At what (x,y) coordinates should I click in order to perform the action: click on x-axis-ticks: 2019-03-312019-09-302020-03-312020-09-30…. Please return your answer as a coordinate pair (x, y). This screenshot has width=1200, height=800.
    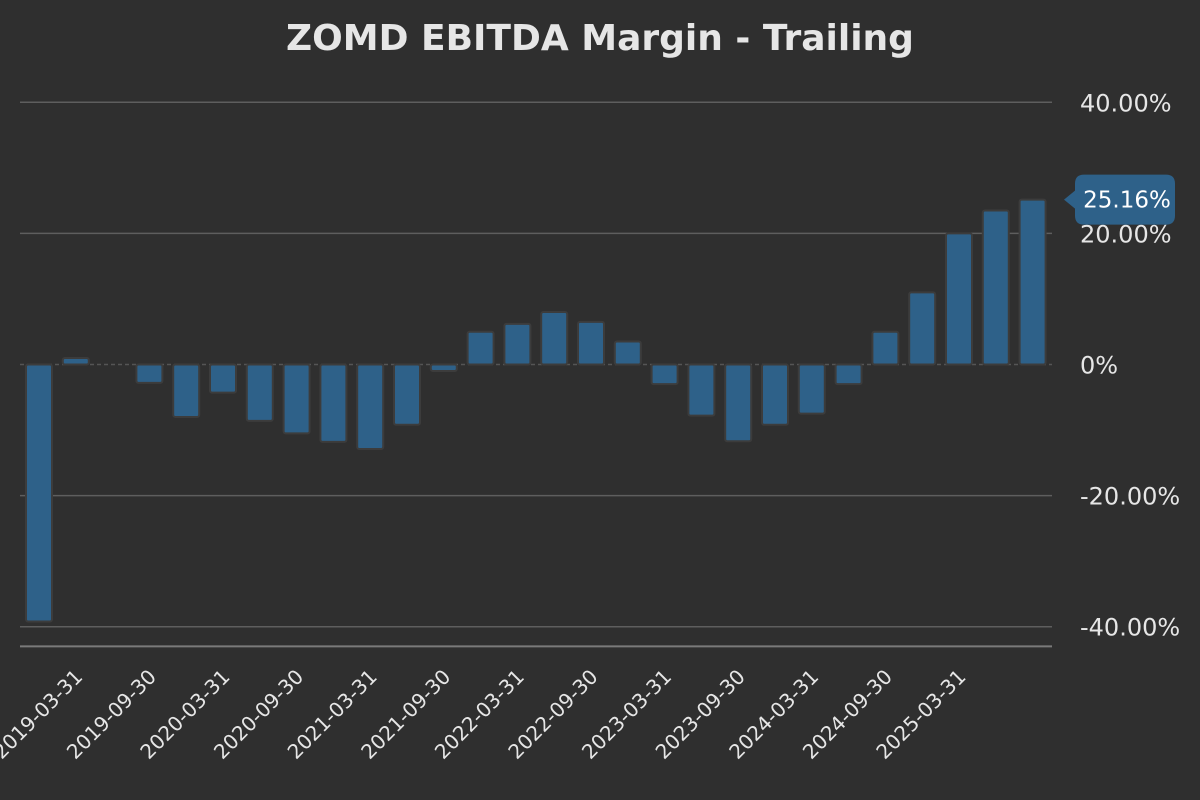
    Looking at the image, I should click on (485, 714).